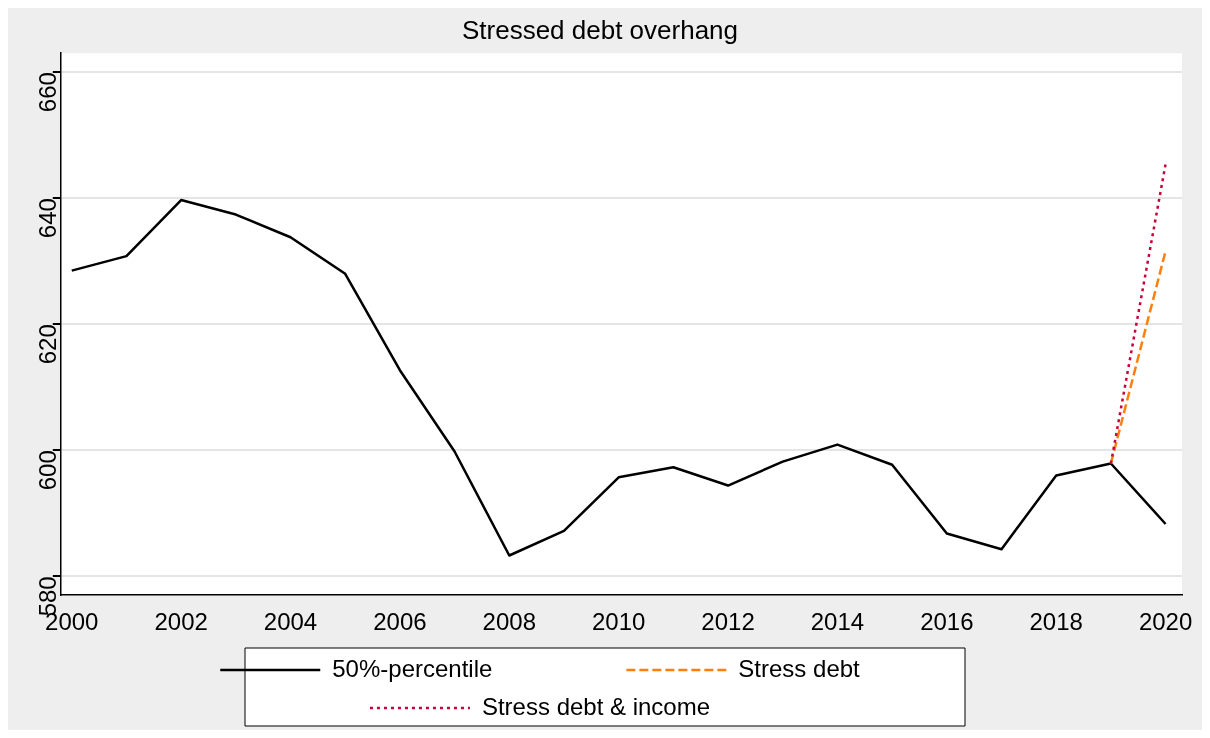  What do you see at coordinates (290, 622) in the screenshot?
I see `x-tick-label: 2004` at bounding box center [290, 622].